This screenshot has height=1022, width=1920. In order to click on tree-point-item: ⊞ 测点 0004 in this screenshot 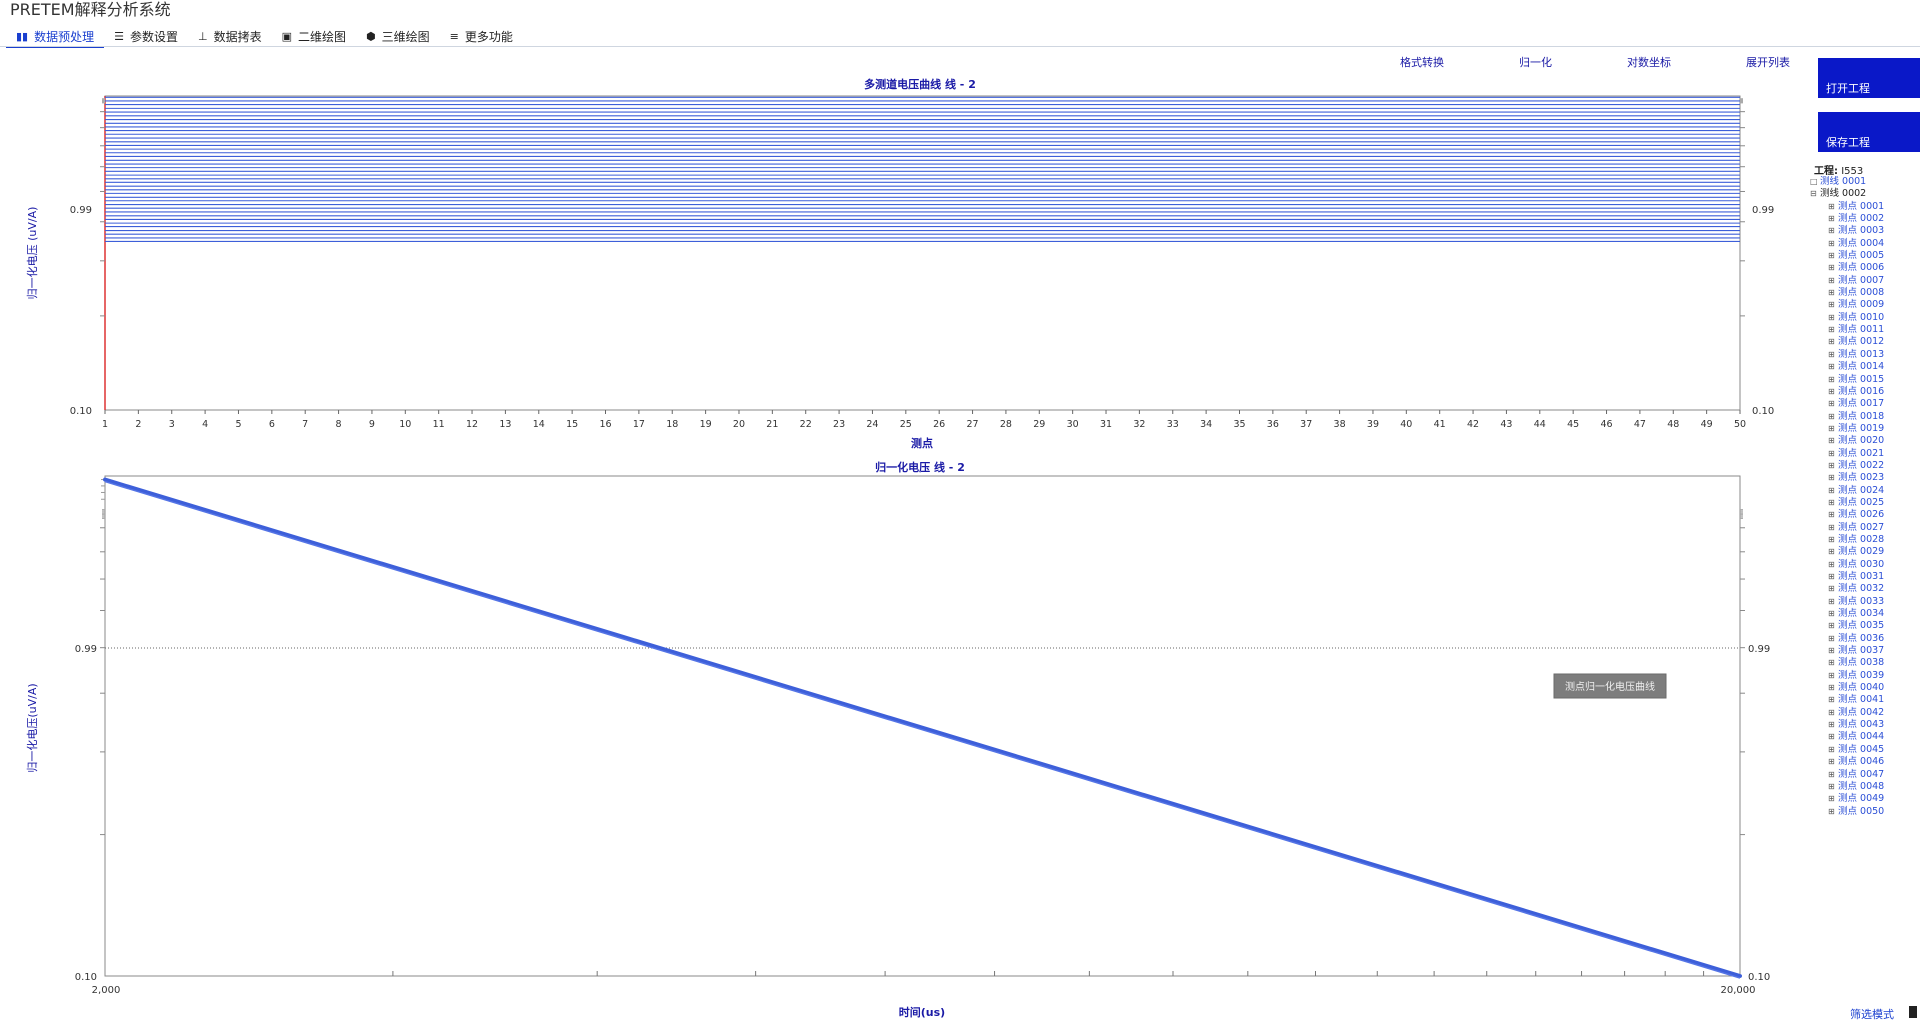, I will do `click(1865, 244)`.